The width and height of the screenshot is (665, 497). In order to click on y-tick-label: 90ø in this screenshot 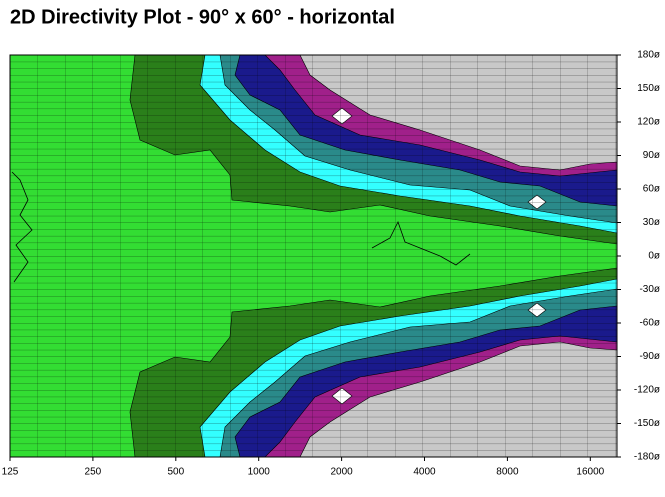, I will do `click(651, 155)`.